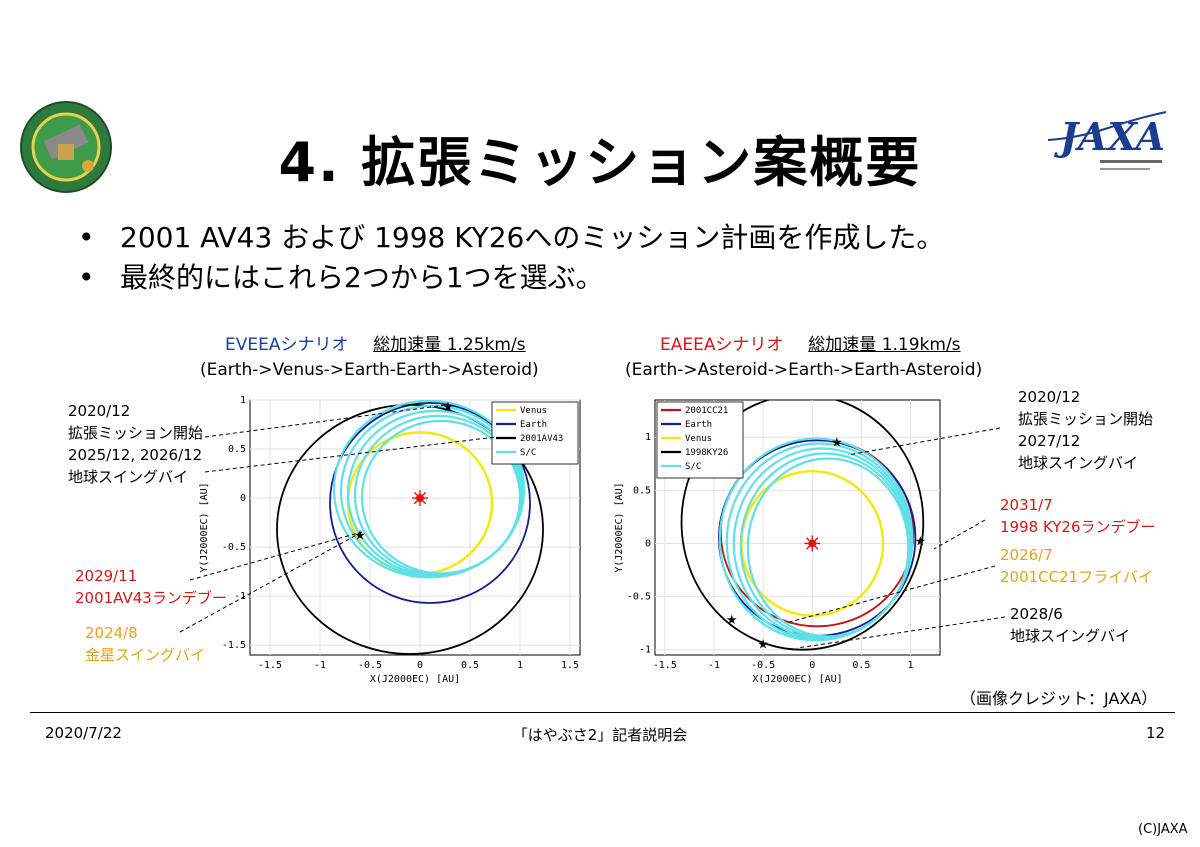 The width and height of the screenshot is (1200, 847). What do you see at coordinates (722, 345) in the screenshot?
I see `right-scenario-name: EAEEAシナリオ` at bounding box center [722, 345].